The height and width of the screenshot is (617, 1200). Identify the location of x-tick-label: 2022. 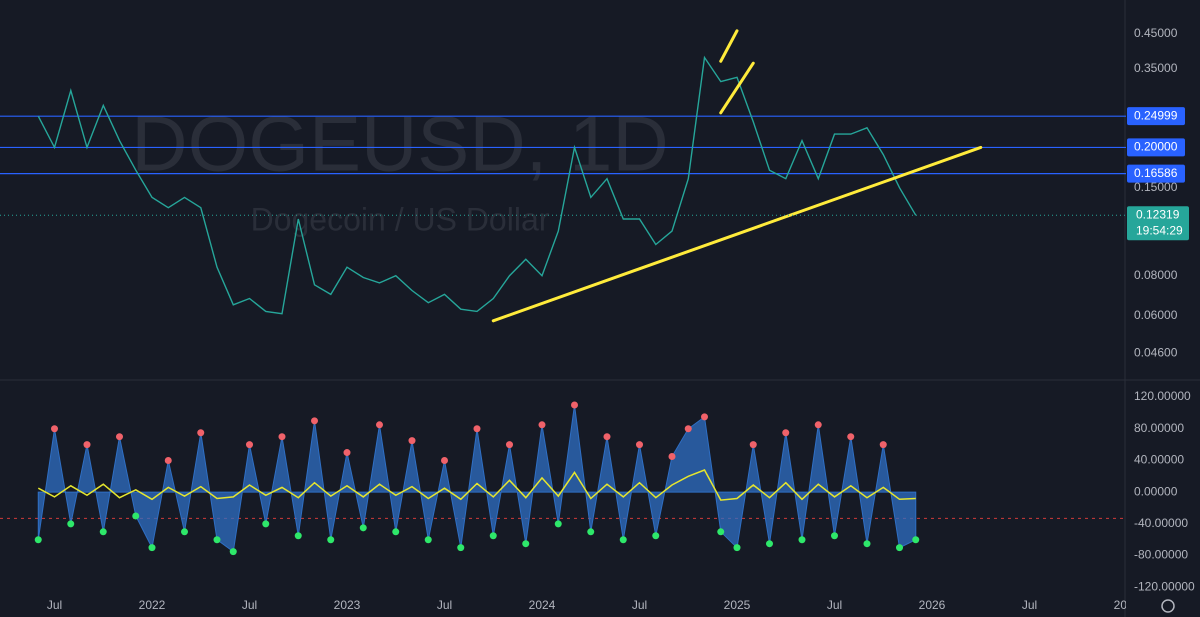
(152, 605).